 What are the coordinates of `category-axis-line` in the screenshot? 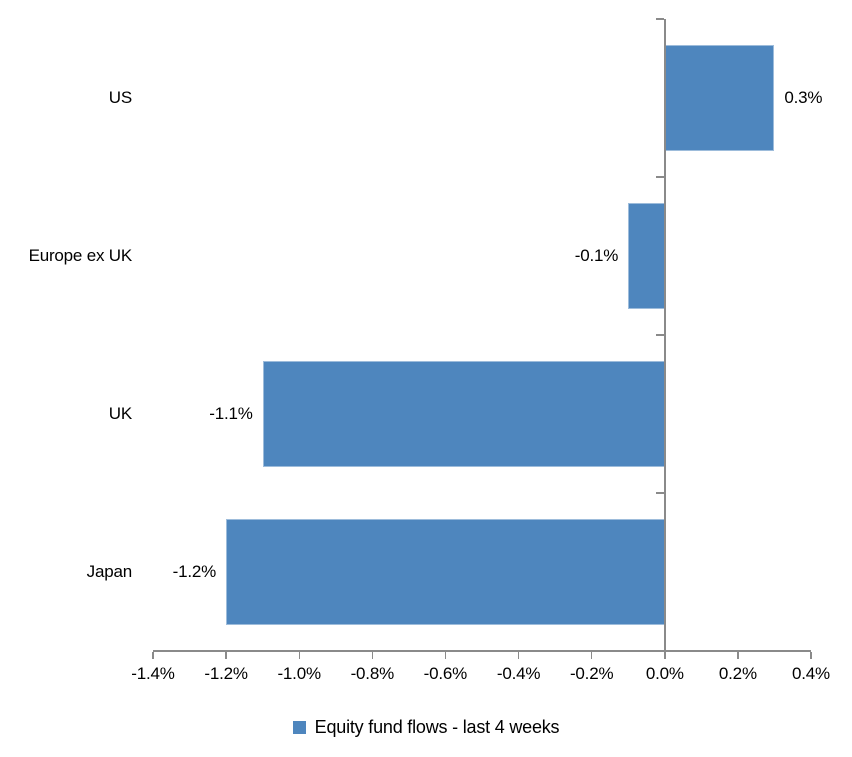 It's located at (664, 339).